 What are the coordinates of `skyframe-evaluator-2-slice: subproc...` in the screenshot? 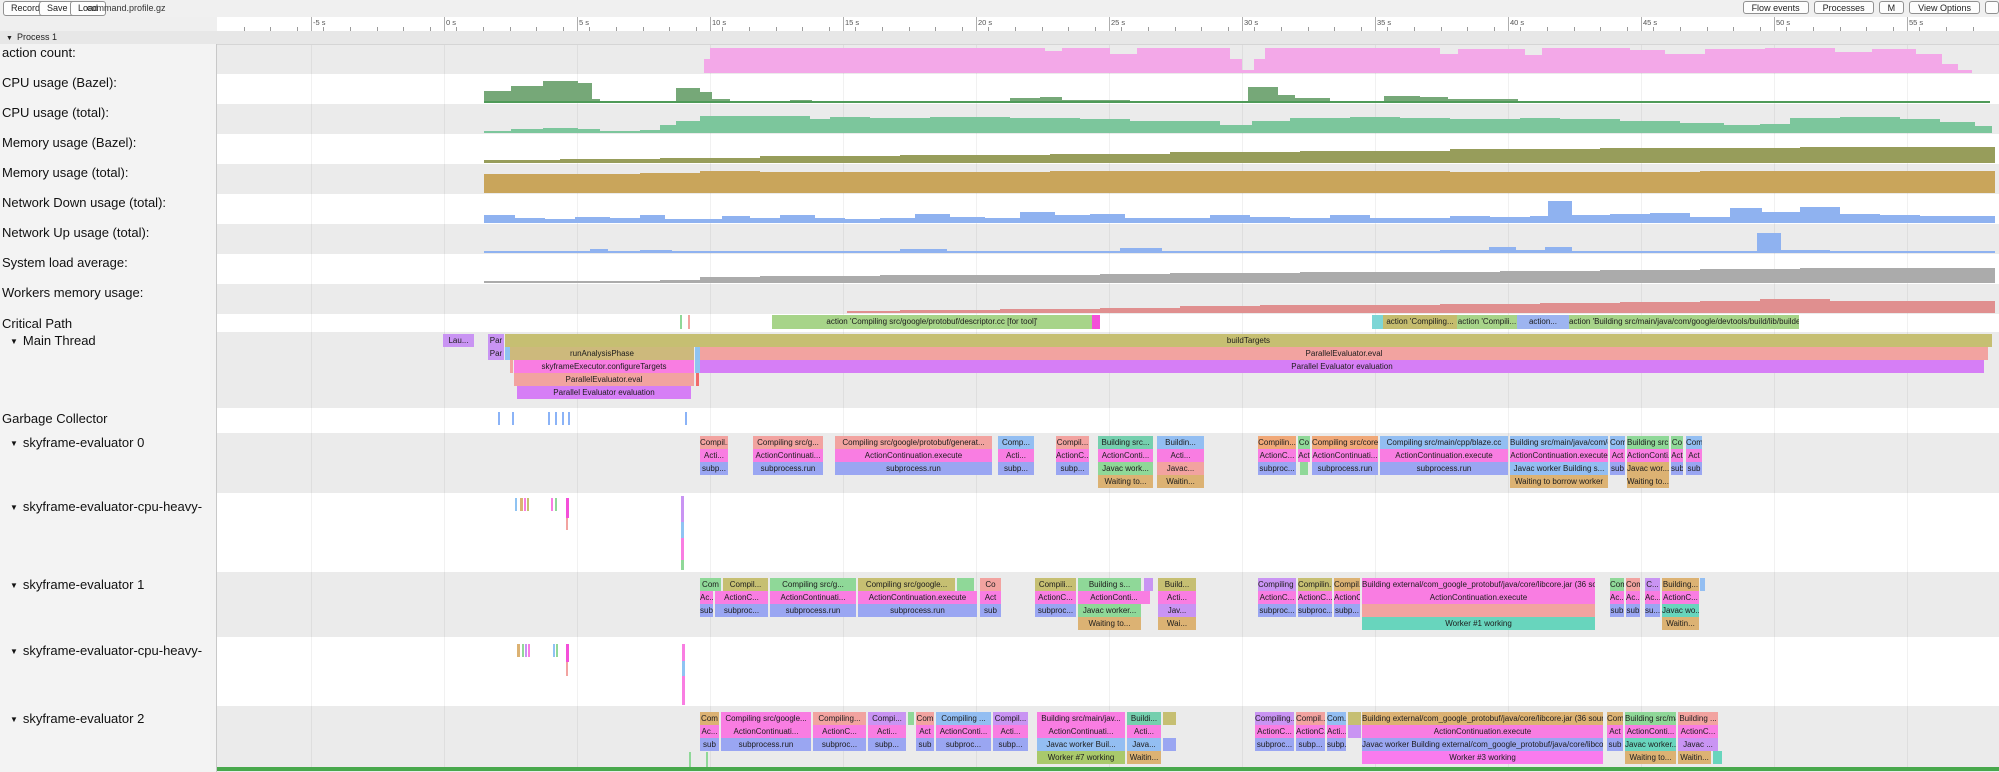 It's located at (839, 744).